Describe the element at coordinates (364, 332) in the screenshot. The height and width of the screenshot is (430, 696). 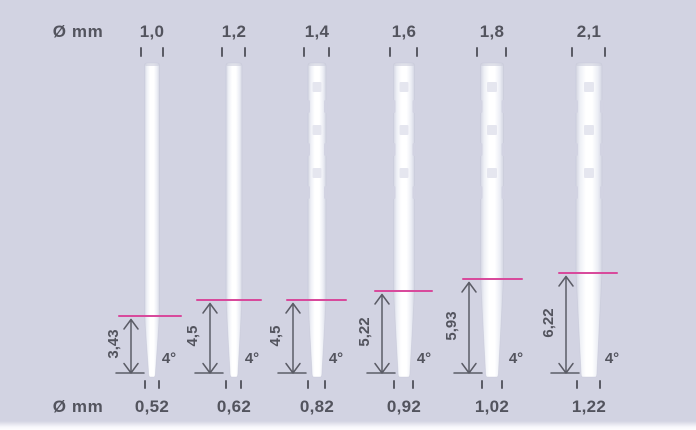
I see `taper-length-label: 5,22` at that location.